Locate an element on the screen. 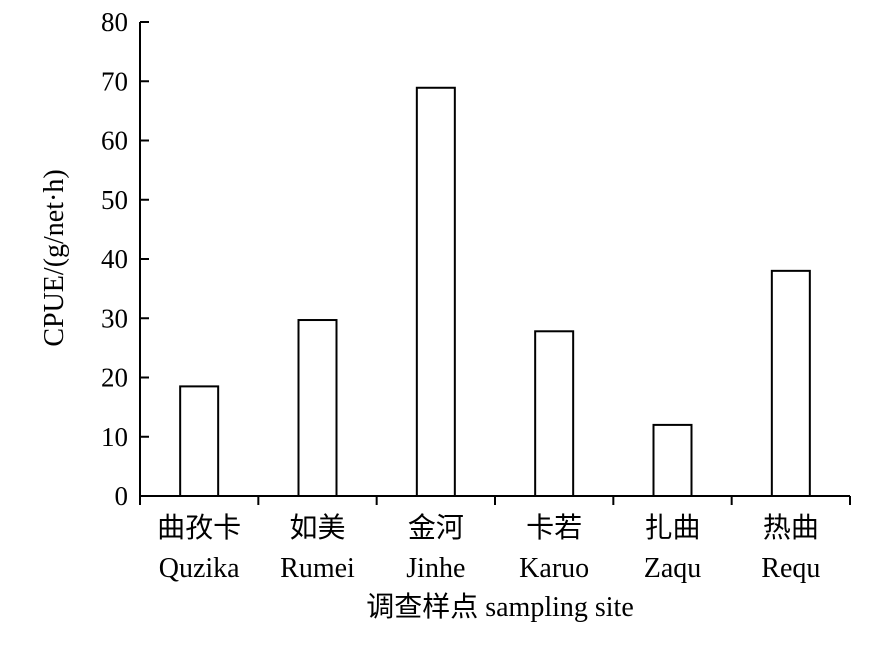 The width and height of the screenshot is (881, 656). bar-zaqu is located at coordinates (672, 460).